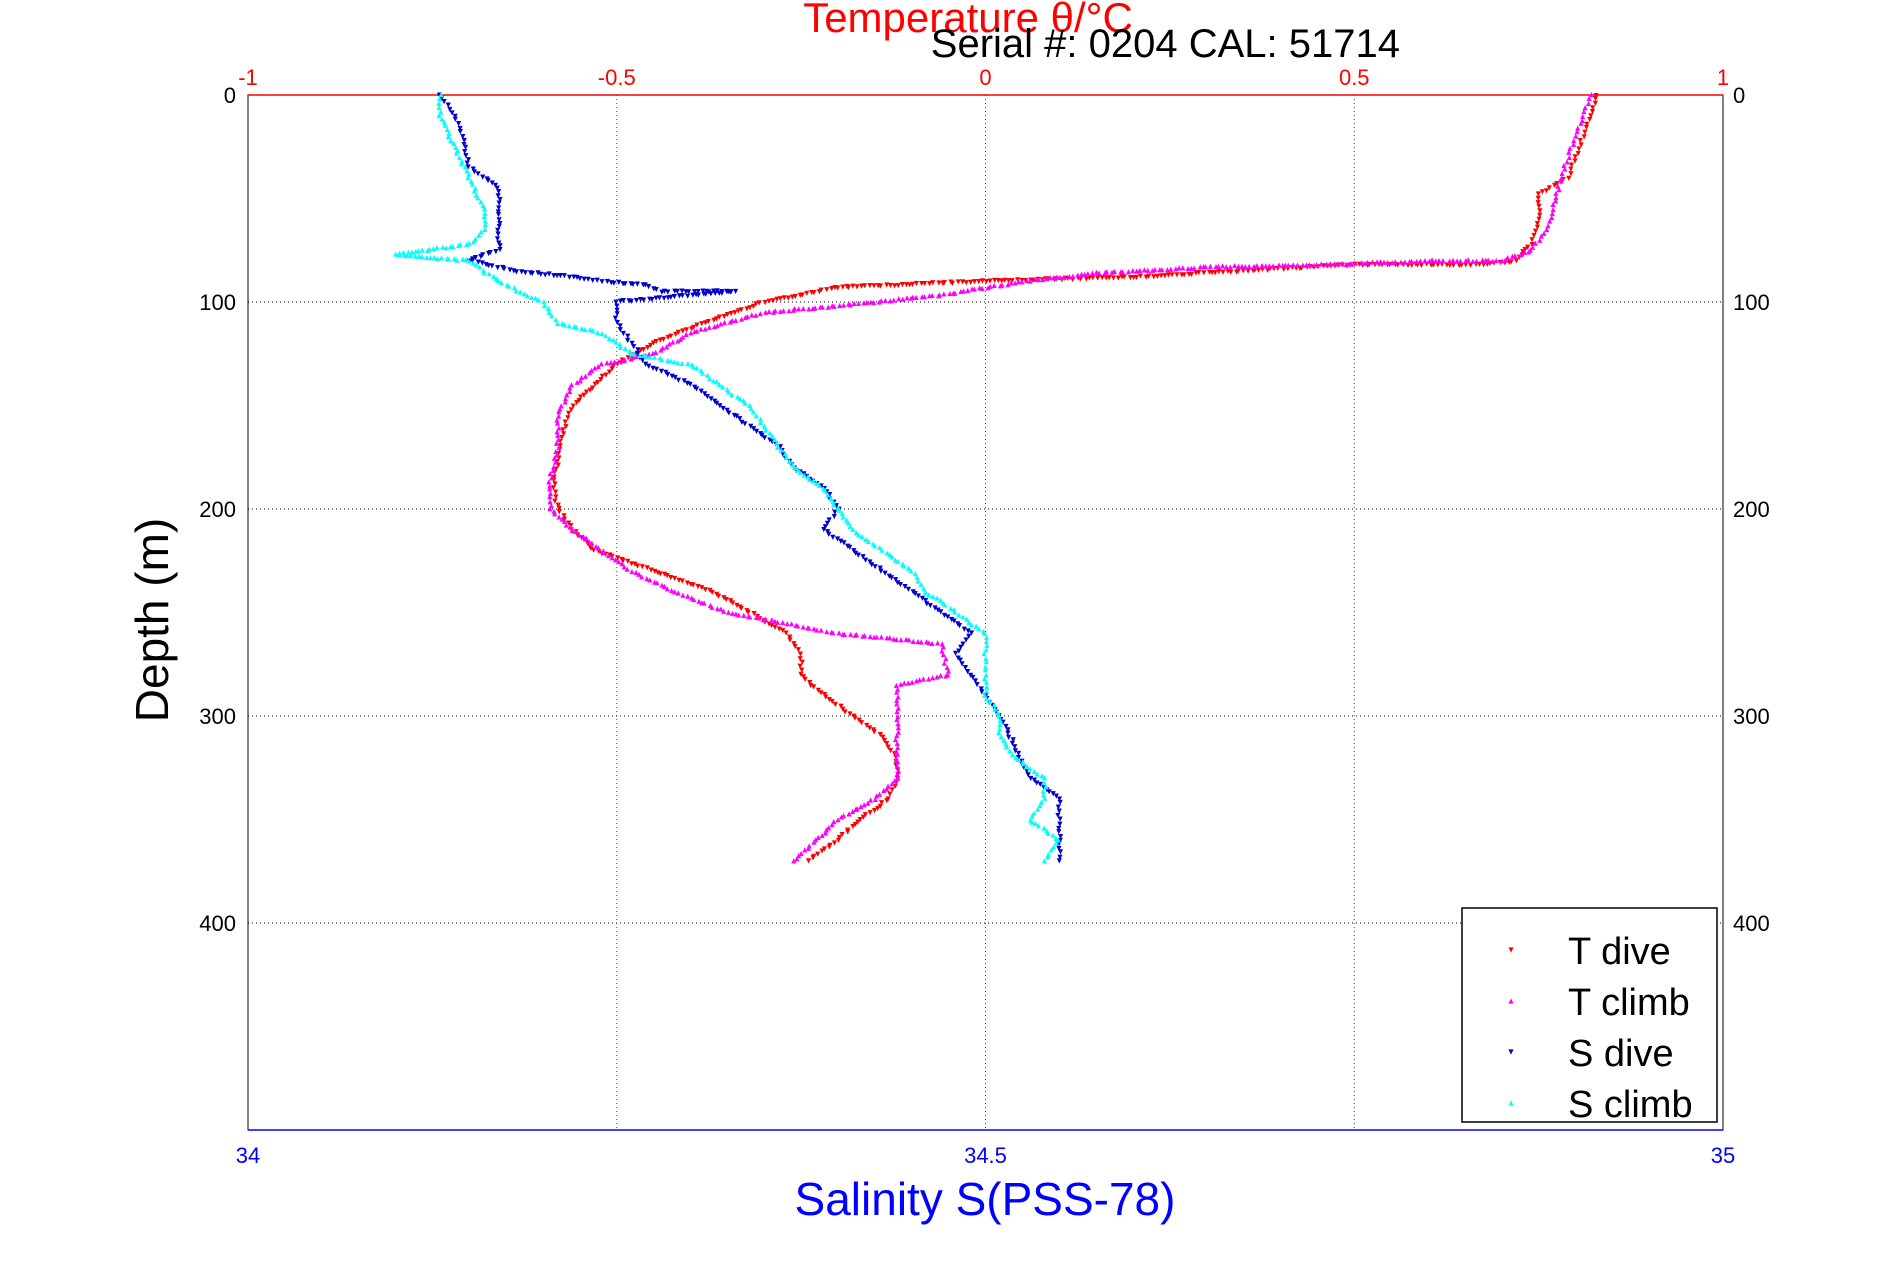  What do you see at coordinates (248, 1155) in the screenshot?
I see `bottom-tick-label: 34` at bounding box center [248, 1155].